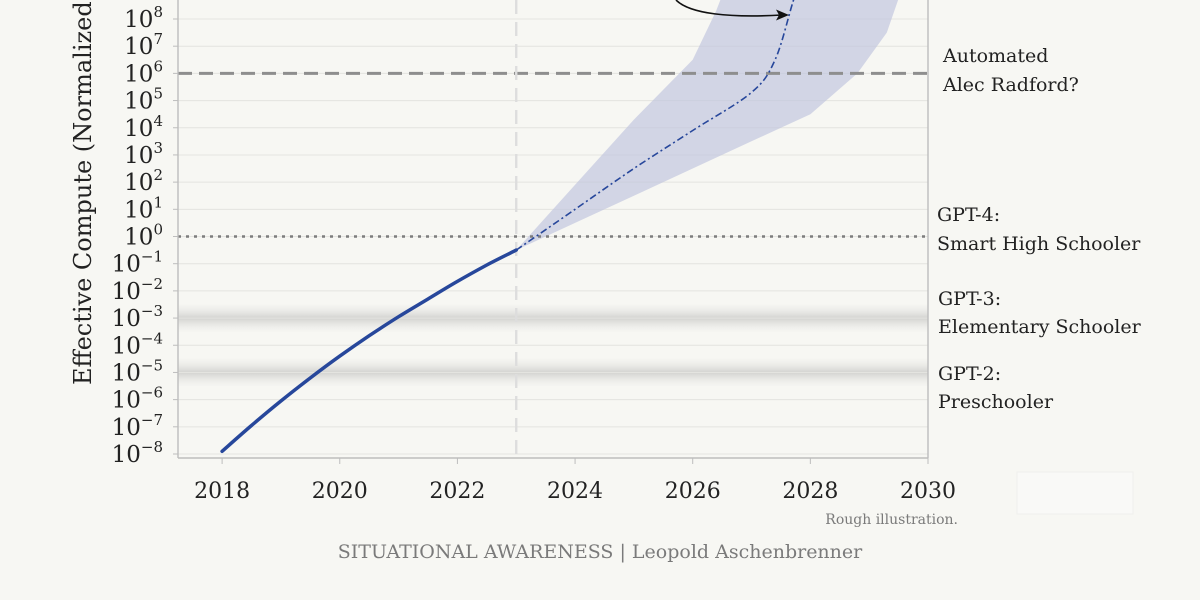  Describe the element at coordinates (137, 399) in the screenshot. I see `y-tick-label: 10⁻⁶` at that location.